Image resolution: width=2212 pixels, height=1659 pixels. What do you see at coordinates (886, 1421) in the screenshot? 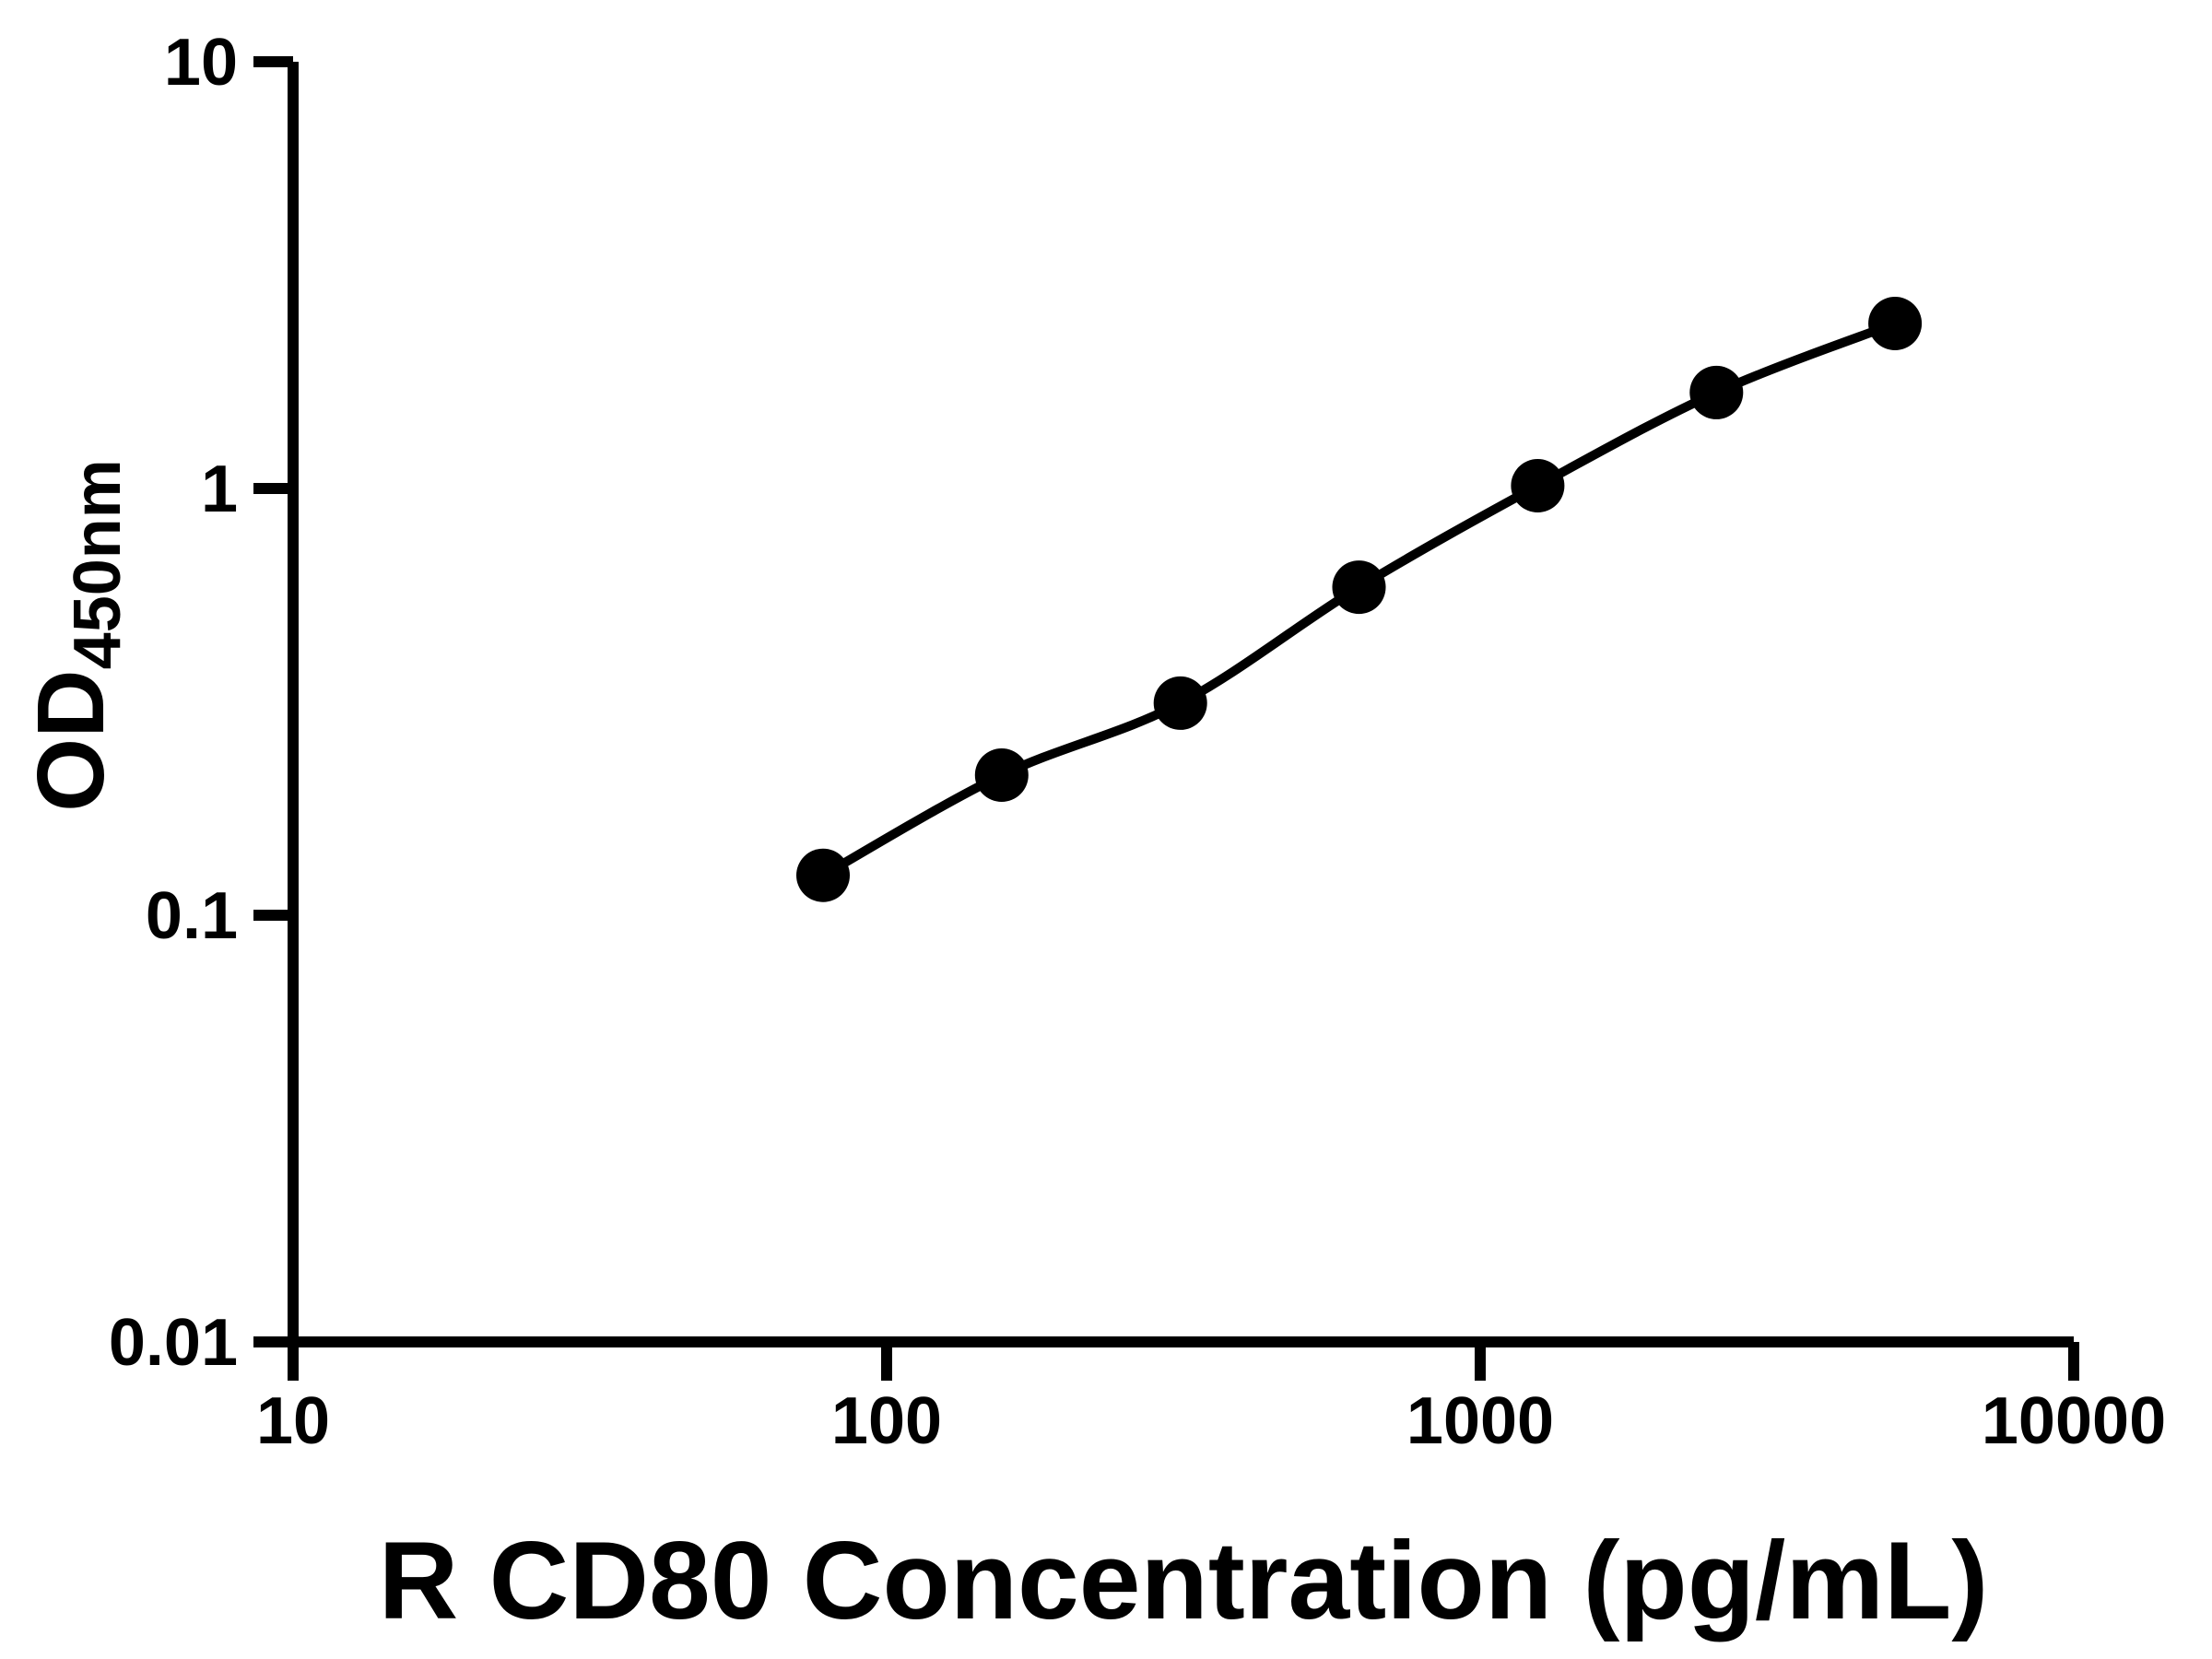
I see `x-tick-label-100: 100` at bounding box center [886, 1421].